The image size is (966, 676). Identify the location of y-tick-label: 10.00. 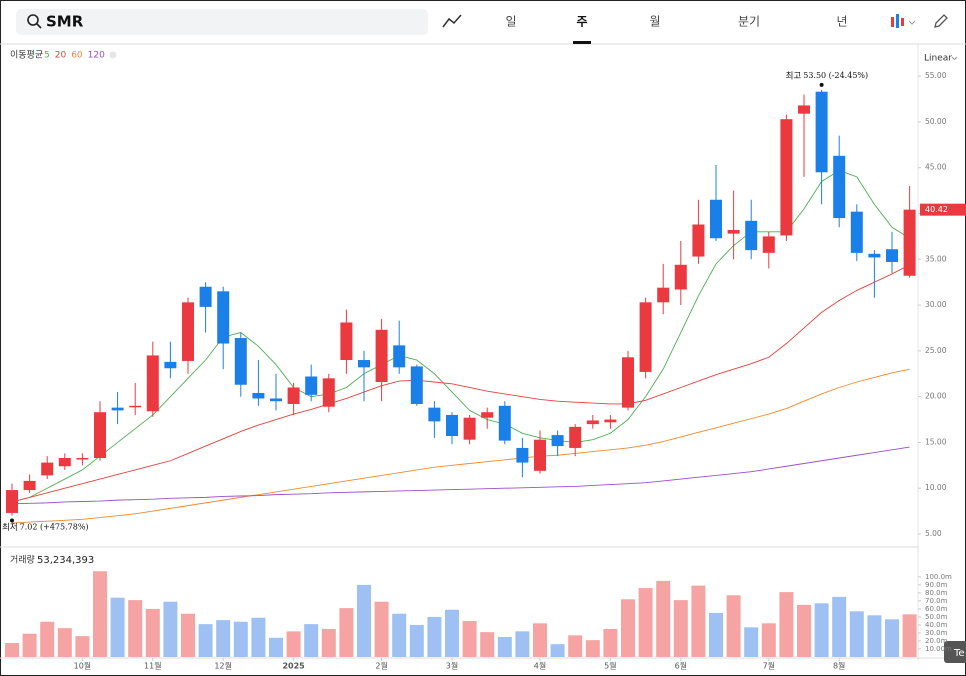
(936, 487).